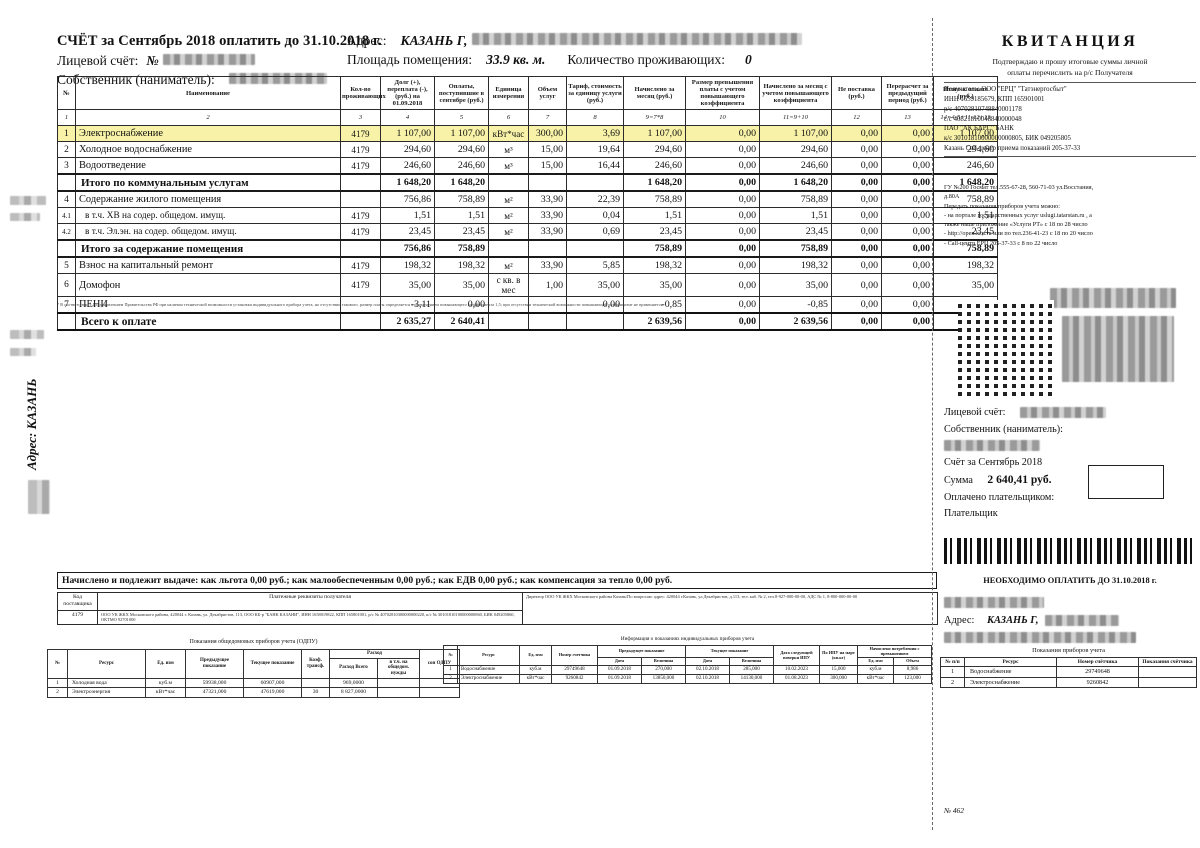 Image resolution: width=1200 pixels, height=848 pixels. What do you see at coordinates (663, 662) in the screenshot?
I see `ipu-col-prev-val: Величина` at bounding box center [663, 662].